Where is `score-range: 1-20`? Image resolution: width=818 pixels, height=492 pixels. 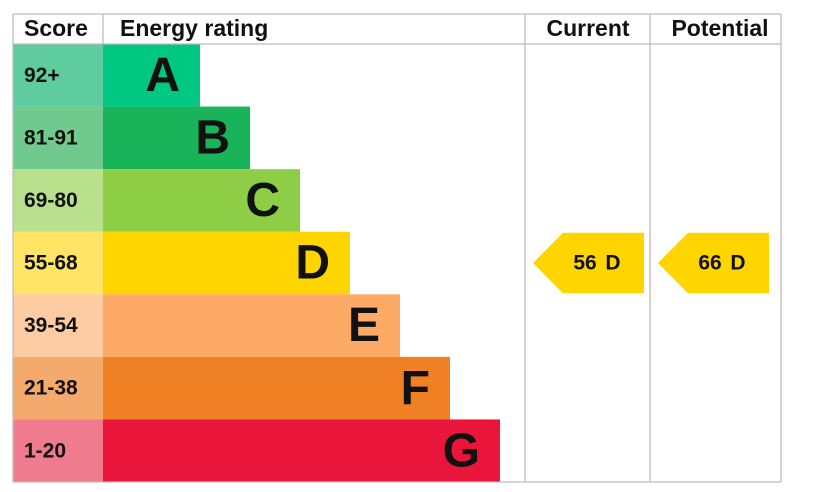 score-range: 1-20 is located at coordinates (45, 450).